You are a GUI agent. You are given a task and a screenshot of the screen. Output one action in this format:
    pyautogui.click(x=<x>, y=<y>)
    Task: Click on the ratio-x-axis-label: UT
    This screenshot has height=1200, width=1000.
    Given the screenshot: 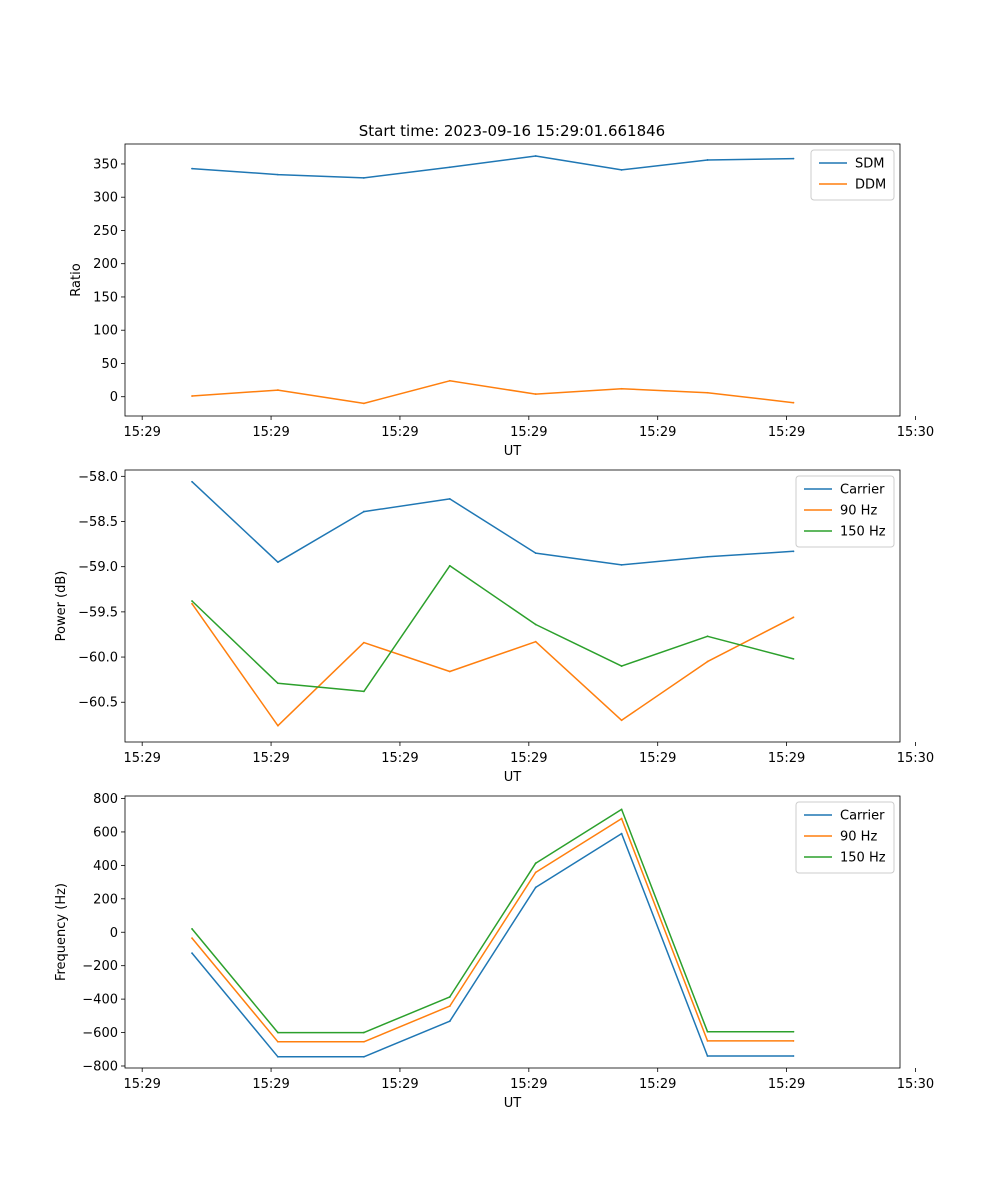 What is the action you would take?
    pyautogui.click(x=513, y=451)
    